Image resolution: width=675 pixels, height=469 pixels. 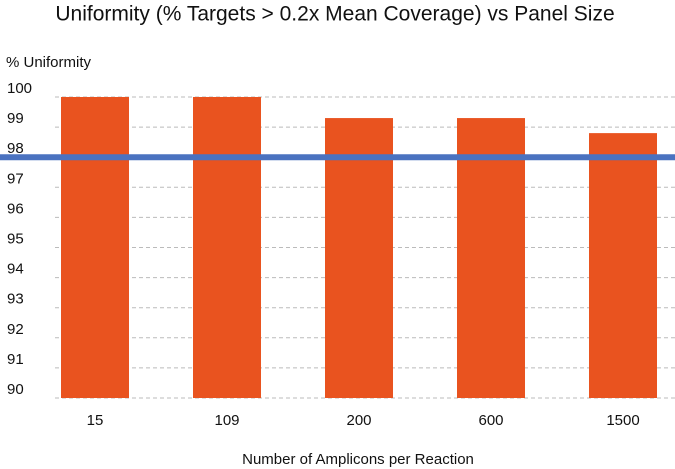 I want to click on x-axis-title: Number of Amplicons per Reaction, so click(x=358, y=459).